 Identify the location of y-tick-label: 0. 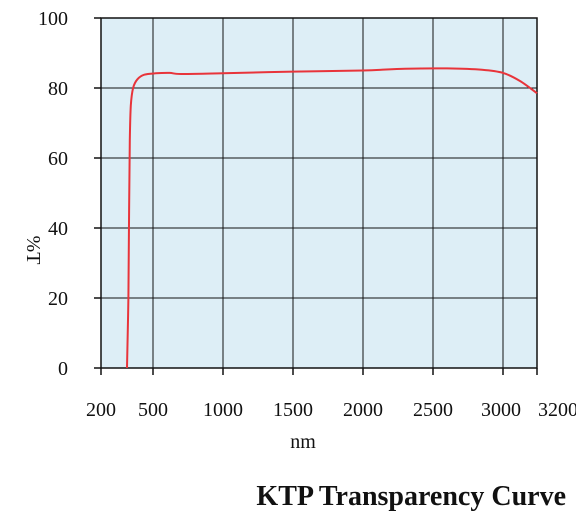
(63, 369).